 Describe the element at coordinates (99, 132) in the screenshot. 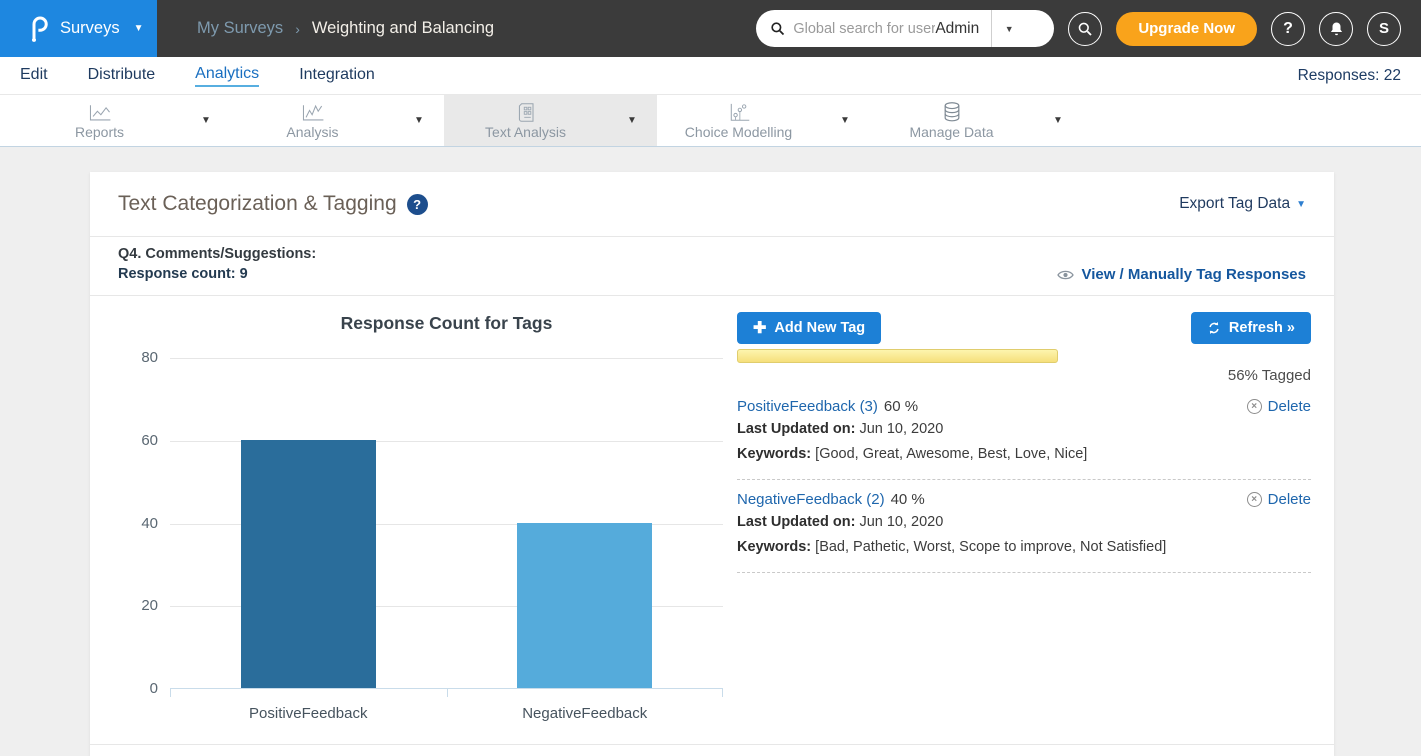

I see `tab-label: Reports` at that location.